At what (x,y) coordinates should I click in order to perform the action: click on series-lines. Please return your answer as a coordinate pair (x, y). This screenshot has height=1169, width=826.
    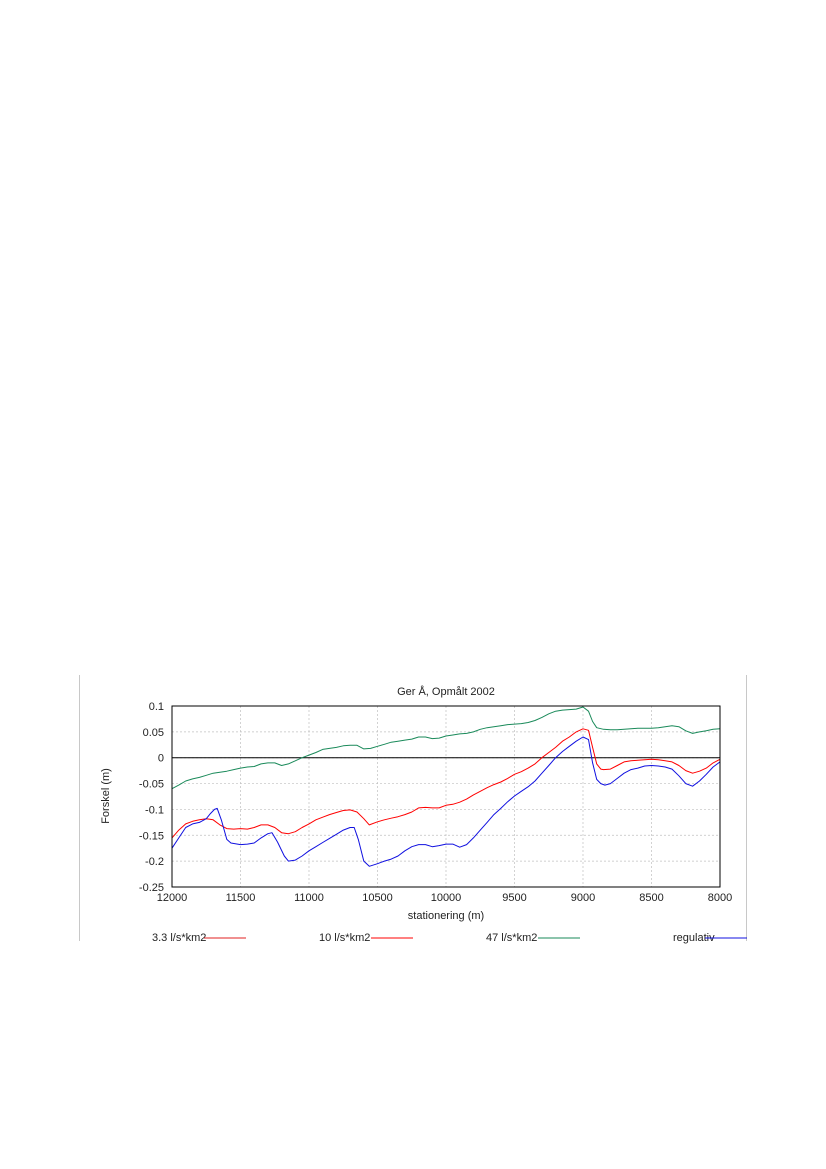
    Looking at the image, I should click on (446, 786).